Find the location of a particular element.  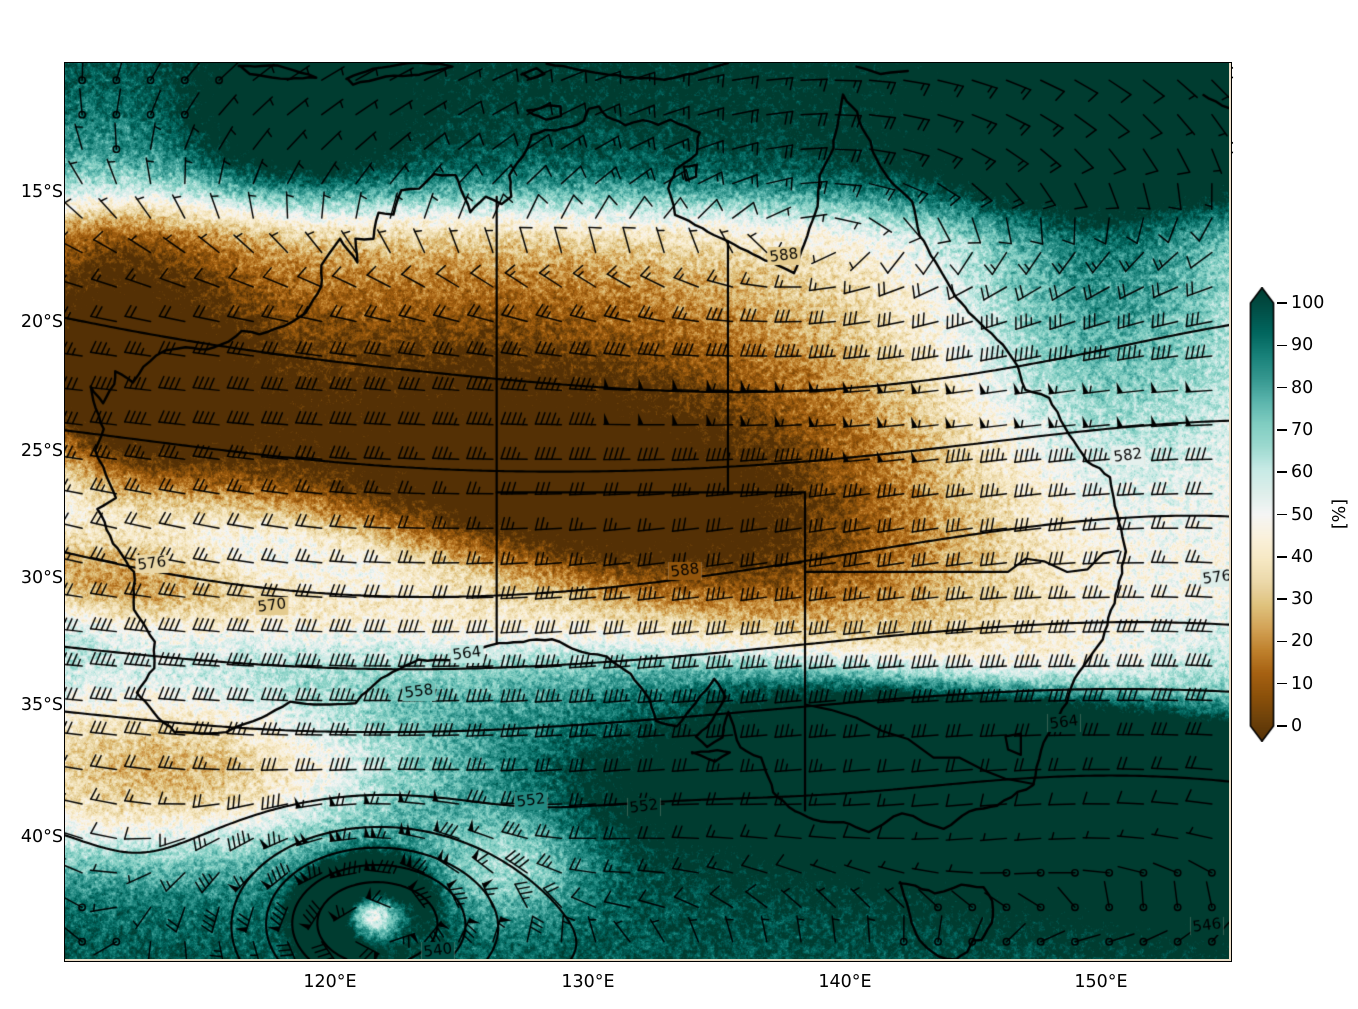

colorbar-tick-label-70: 70 is located at coordinates (1302, 429).